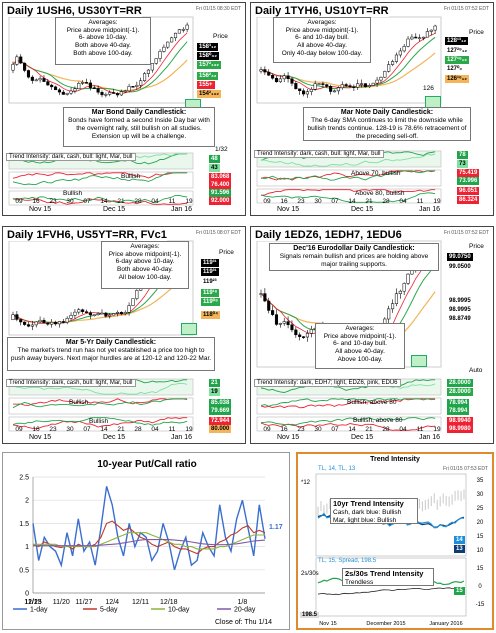 The height and width of the screenshot is (633, 496). Describe the element at coordinates (468, 191) in the screenshot. I see `indicator-tag: 96.051` at that location.